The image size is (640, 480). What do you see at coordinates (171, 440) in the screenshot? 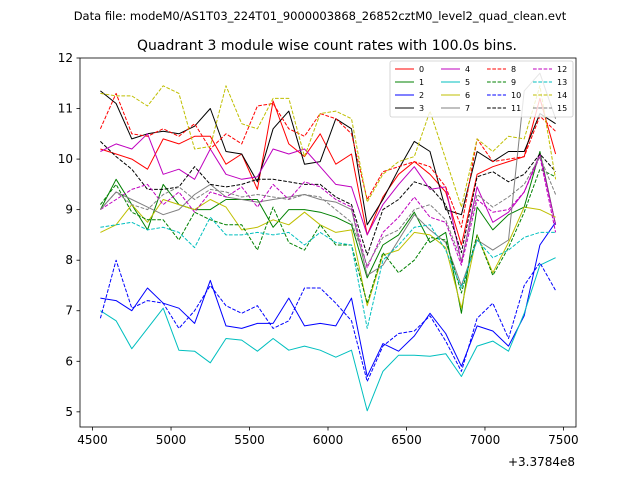
I see `x-tick-label: 5000` at bounding box center [171, 440].